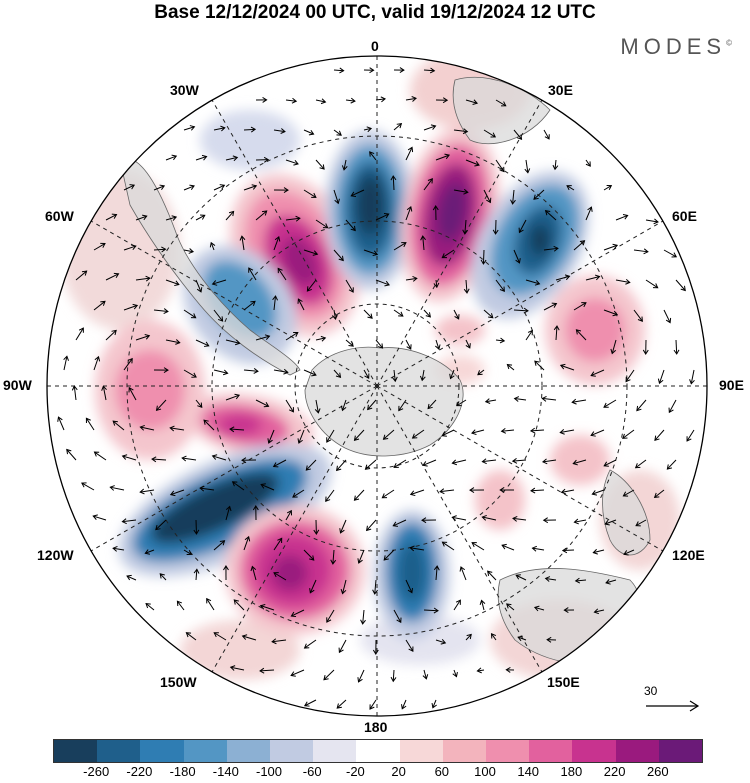 This screenshot has height=783, width=750. I want to click on label-30e: 30E, so click(560, 90).